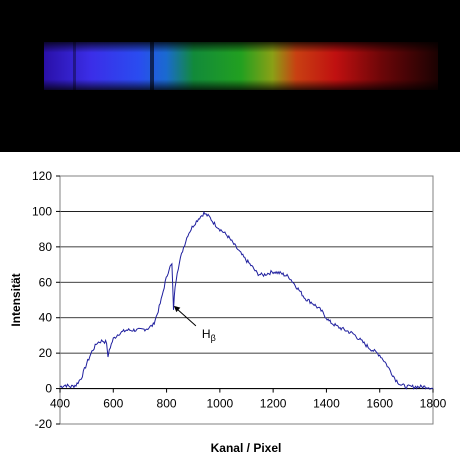 The height and width of the screenshot is (459, 460). Describe the element at coordinates (246, 448) in the screenshot. I see `x-axis-title: Kanal / Pixel` at that location.